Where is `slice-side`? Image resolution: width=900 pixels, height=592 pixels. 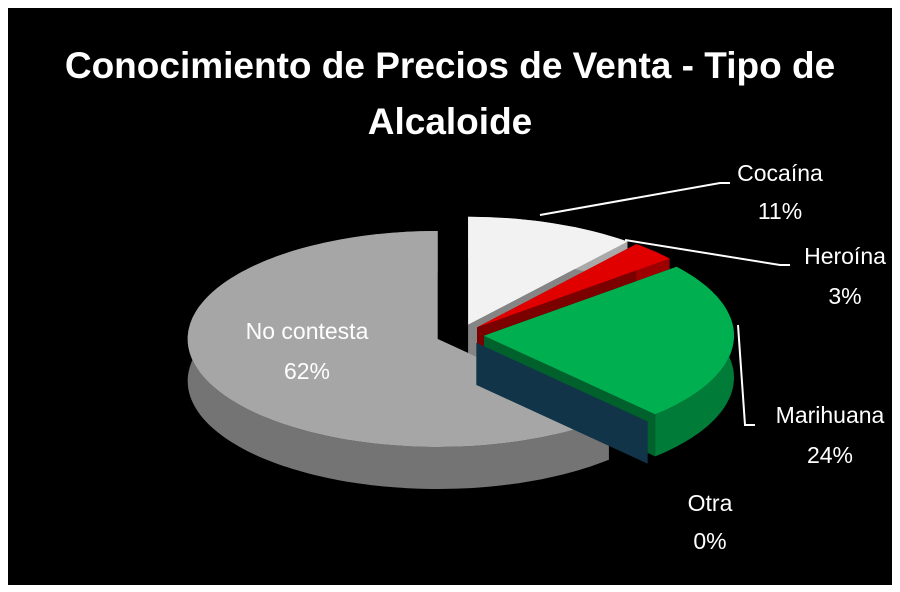
slice-side is located at coordinates (562, 403).